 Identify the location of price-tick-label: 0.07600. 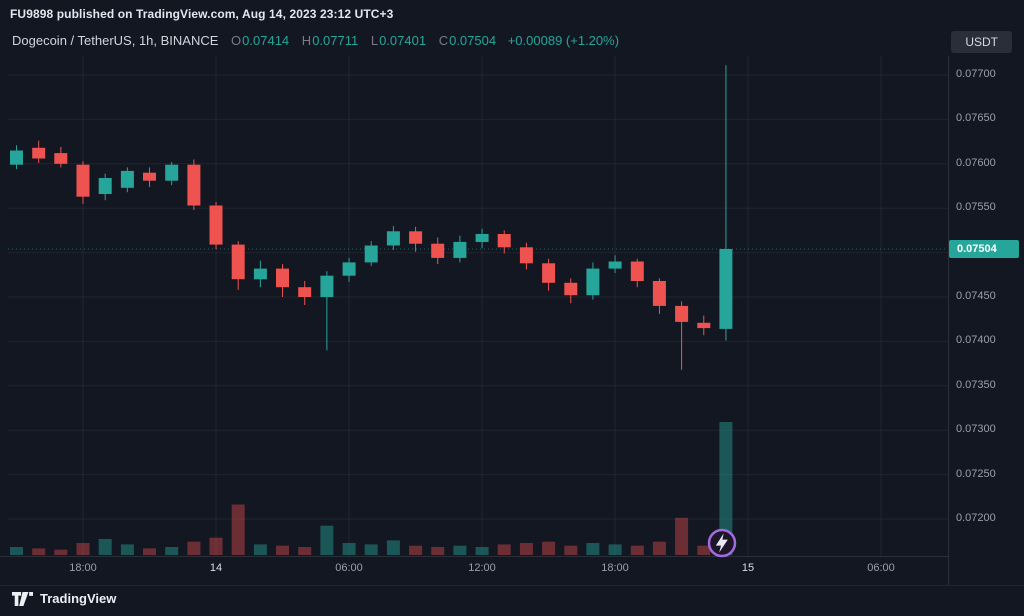
(976, 162).